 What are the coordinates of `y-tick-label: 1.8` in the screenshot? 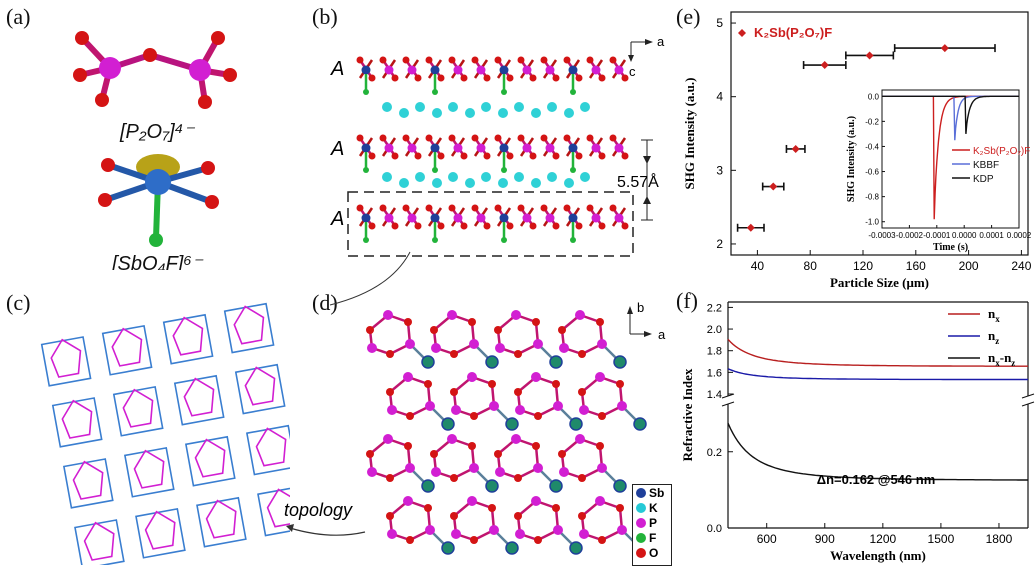 It's located at (714, 352).